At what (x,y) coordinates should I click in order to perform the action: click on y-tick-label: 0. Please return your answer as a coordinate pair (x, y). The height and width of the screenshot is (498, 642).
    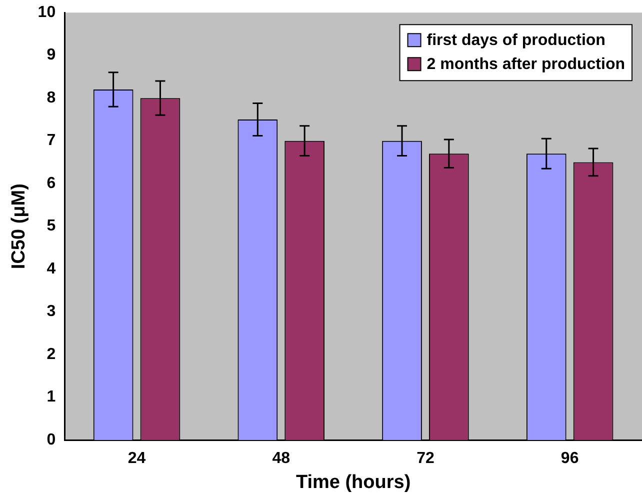
    Looking at the image, I should click on (51, 439).